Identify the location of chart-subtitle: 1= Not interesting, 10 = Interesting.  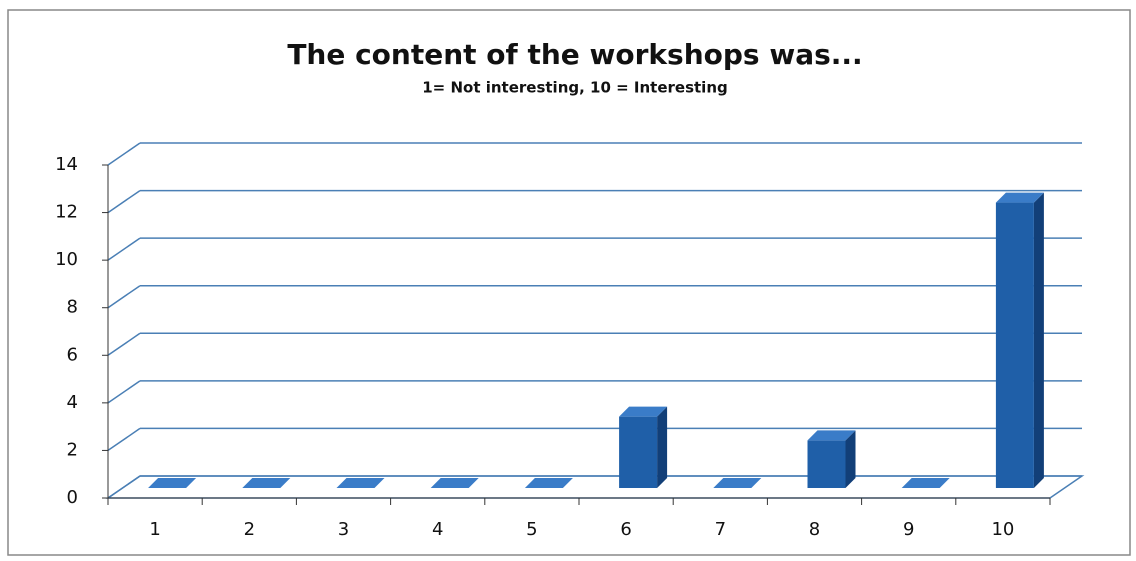
(575, 88).